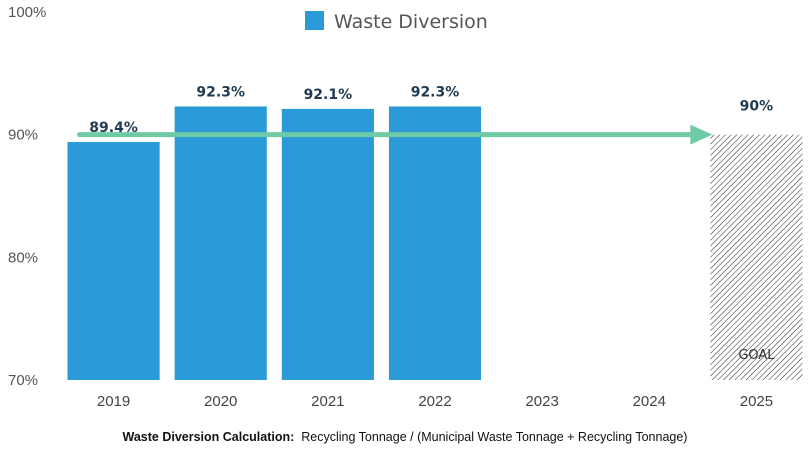 This screenshot has width=810, height=458. I want to click on data-label-2019: 89.4%, so click(113, 128).